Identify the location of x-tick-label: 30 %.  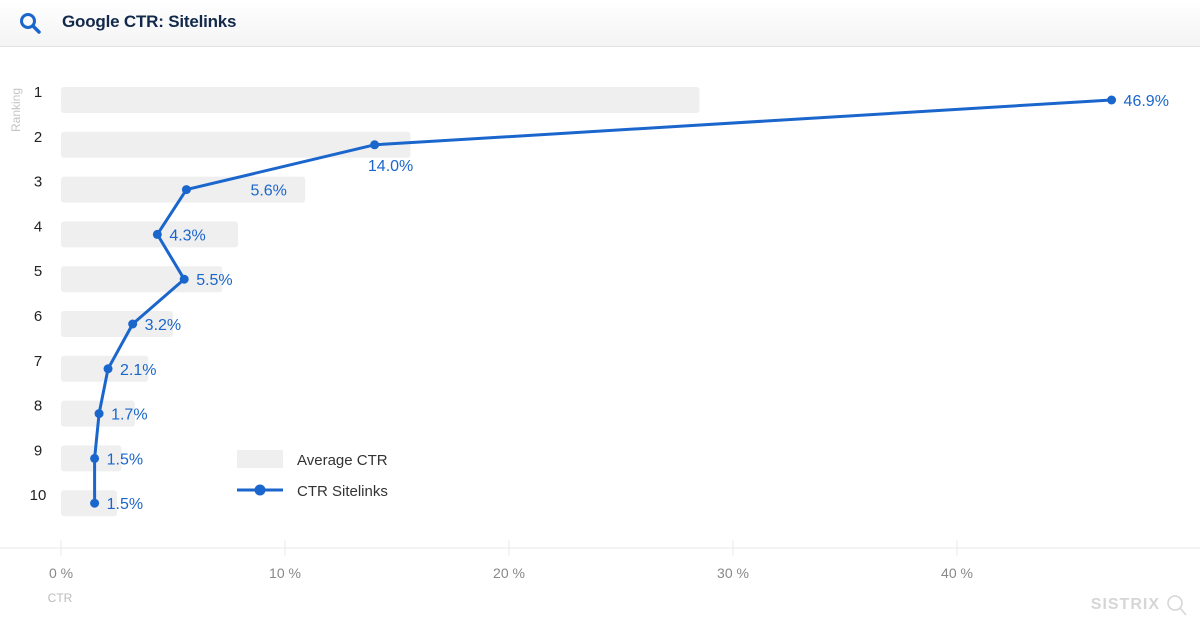
(733, 573).